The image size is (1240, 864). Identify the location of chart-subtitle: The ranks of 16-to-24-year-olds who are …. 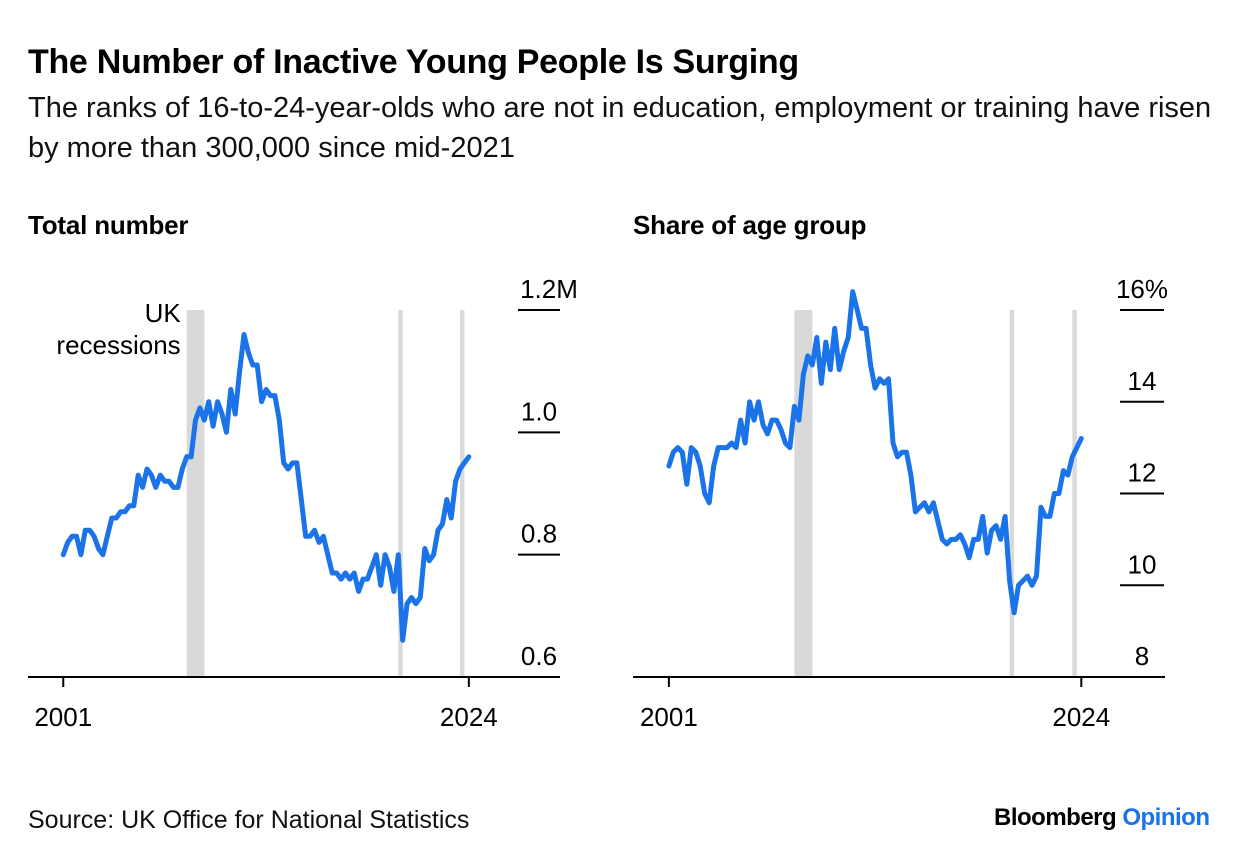
(620, 128).